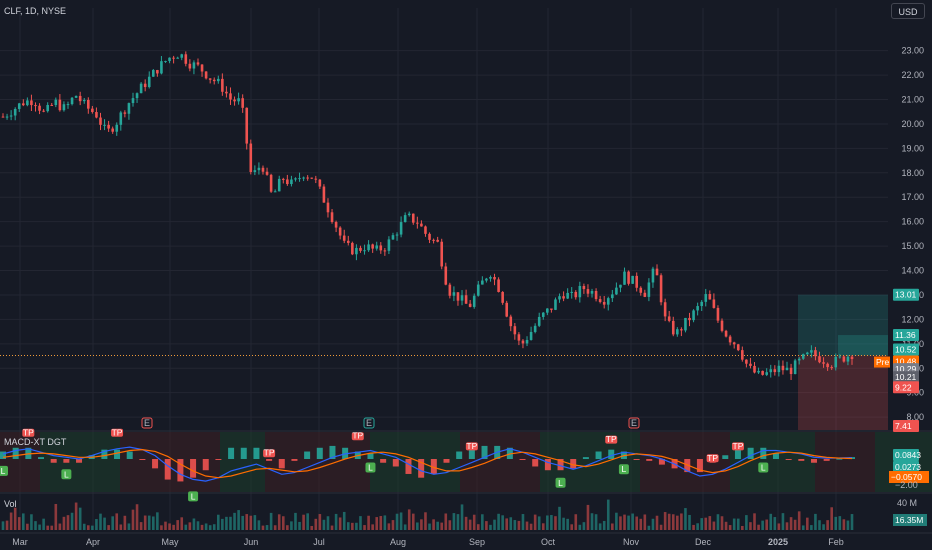 The height and width of the screenshot is (550, 932). I want to click on volume-axis-tick: 40 M, so click(907, 503).